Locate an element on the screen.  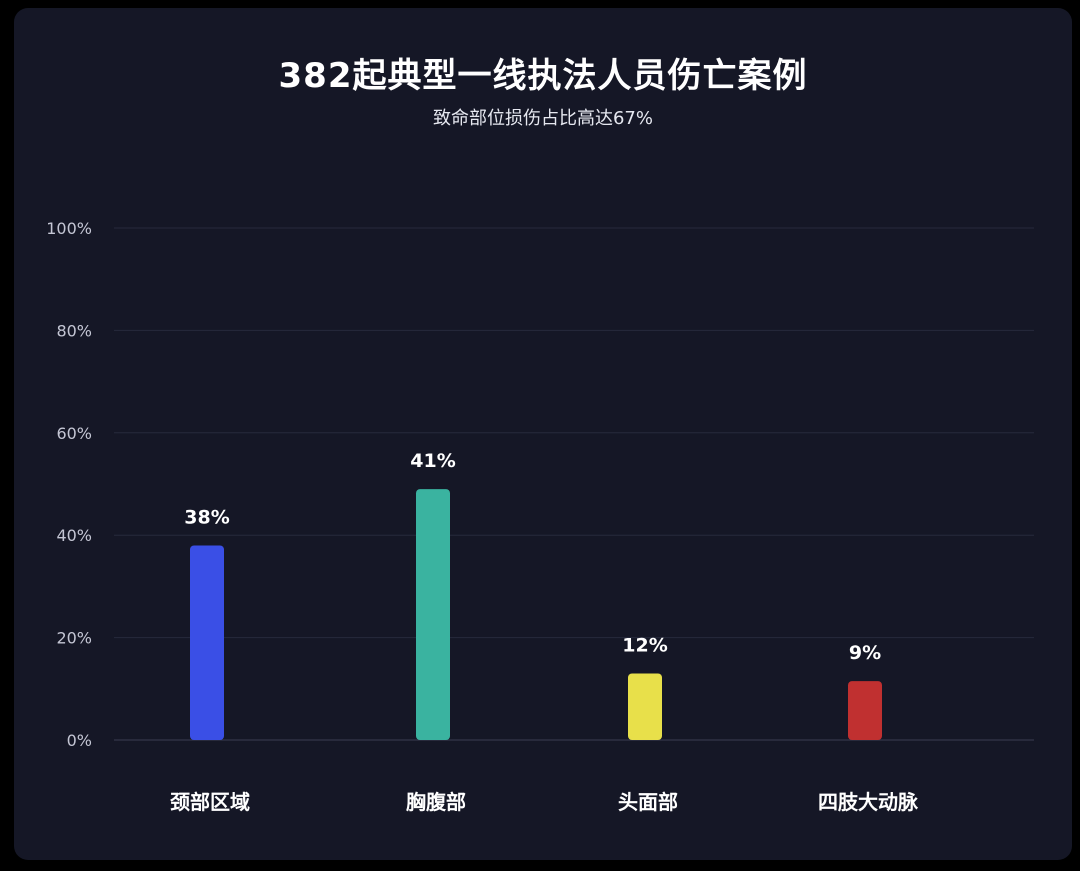
bar-value-label: 38% is located at coordinates (206, 517).